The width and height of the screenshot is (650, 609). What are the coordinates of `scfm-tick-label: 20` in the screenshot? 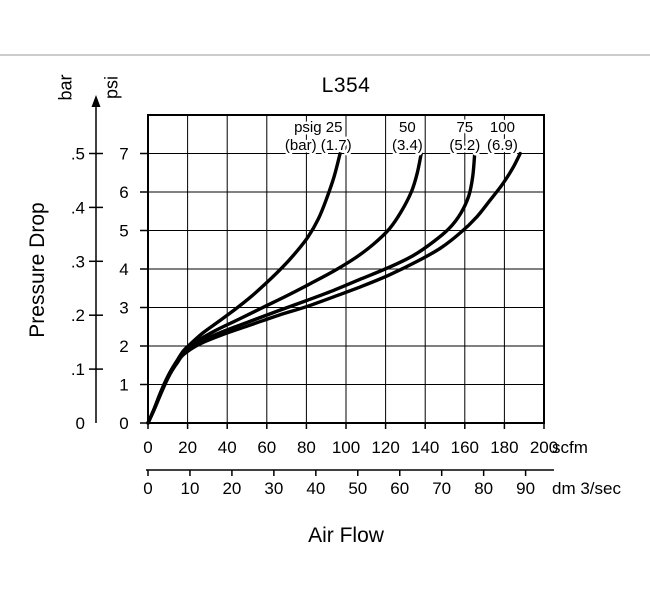 It's located at (187, 447).